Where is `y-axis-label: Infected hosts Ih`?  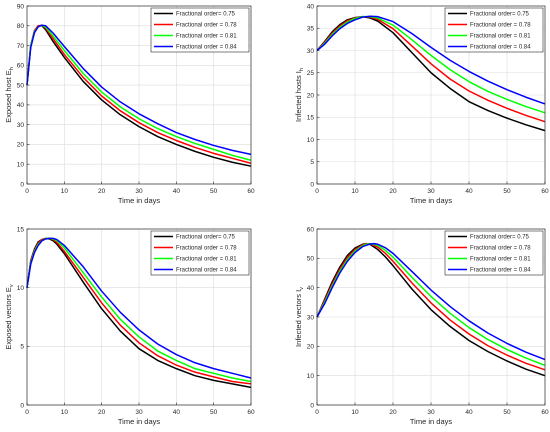
y-axis-label: Infected hosts Ih is located at coordinates (299, 95).